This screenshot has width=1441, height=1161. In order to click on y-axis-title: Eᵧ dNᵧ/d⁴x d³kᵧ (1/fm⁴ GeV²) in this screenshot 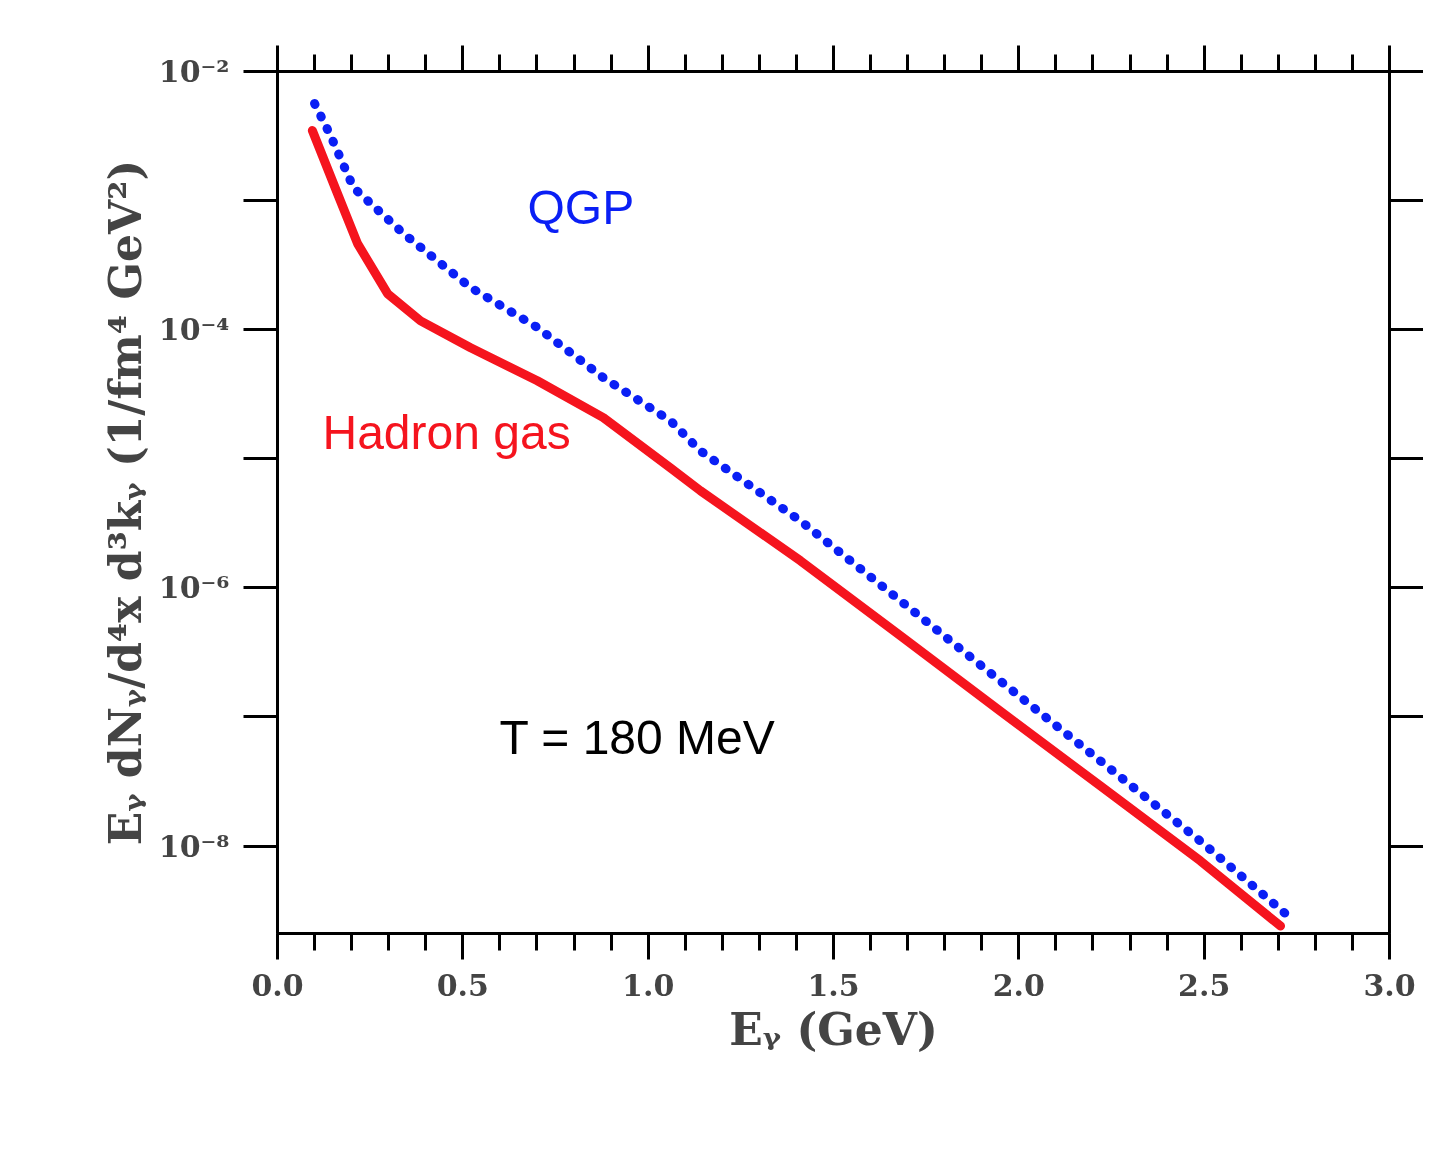, I will do `click(125, 502)`.